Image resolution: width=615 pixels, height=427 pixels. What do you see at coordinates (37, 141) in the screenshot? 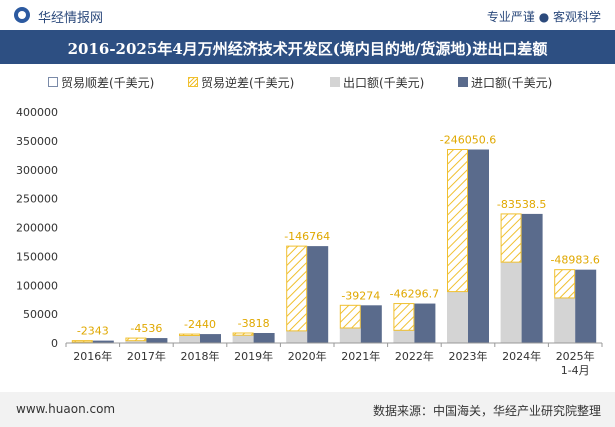
I see `y-tick-label: 350000` at bounding box center [37, 141].